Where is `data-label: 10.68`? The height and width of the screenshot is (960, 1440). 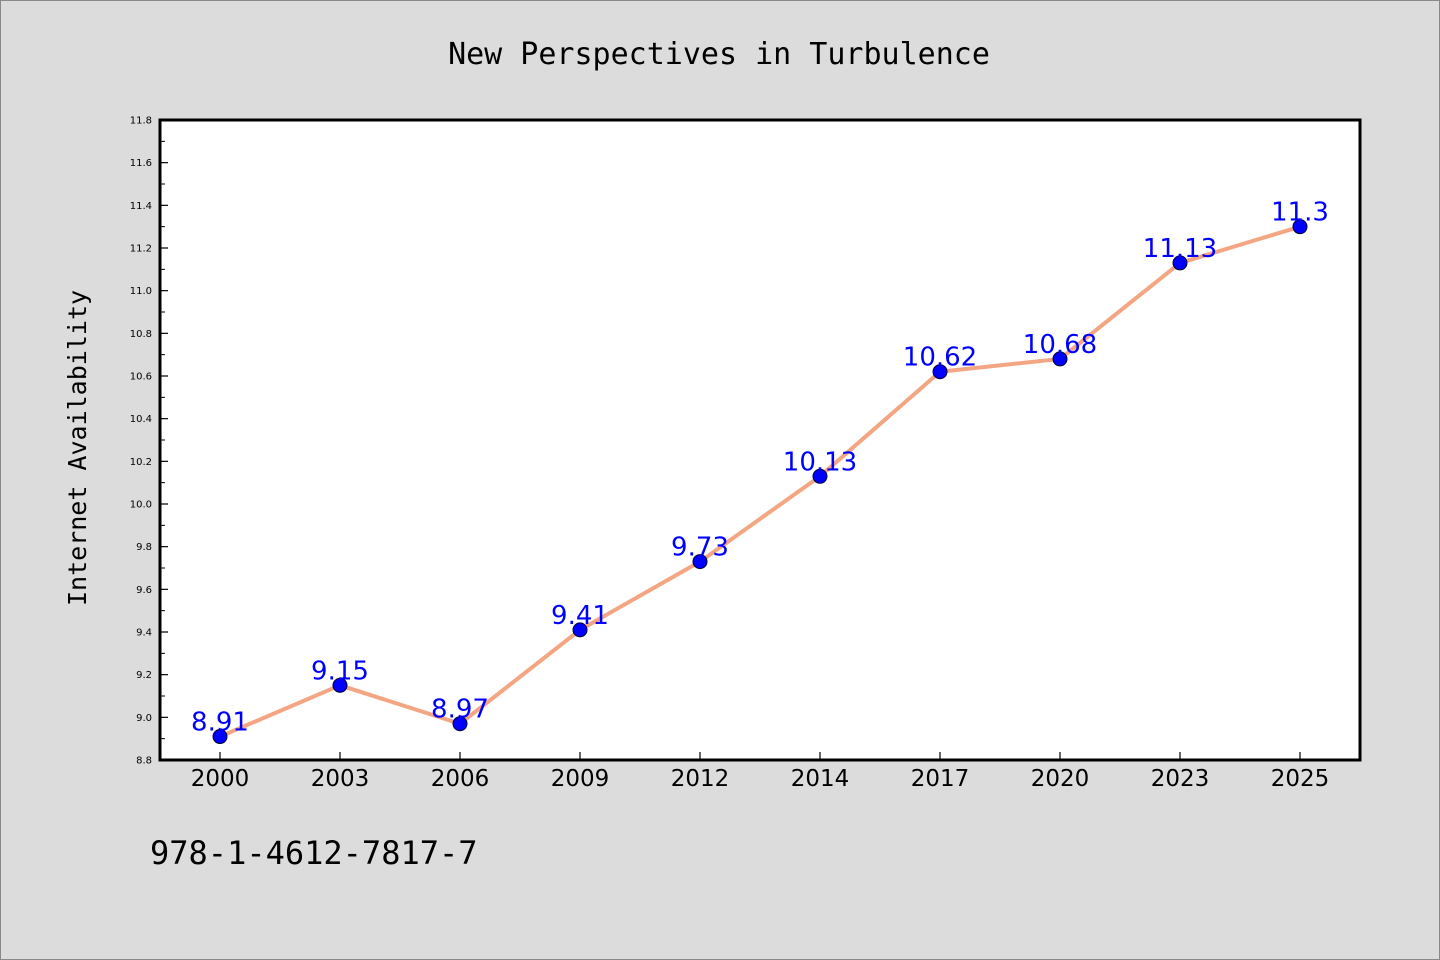
data-label: 10.68 is located at coordinates (1060, 345).